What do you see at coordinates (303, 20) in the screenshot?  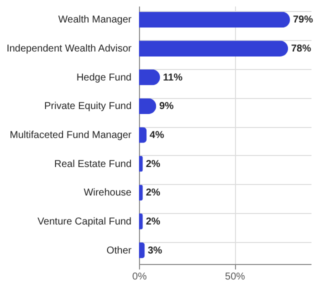 I see `data-label: 79%` at bounding box center [303, 20].